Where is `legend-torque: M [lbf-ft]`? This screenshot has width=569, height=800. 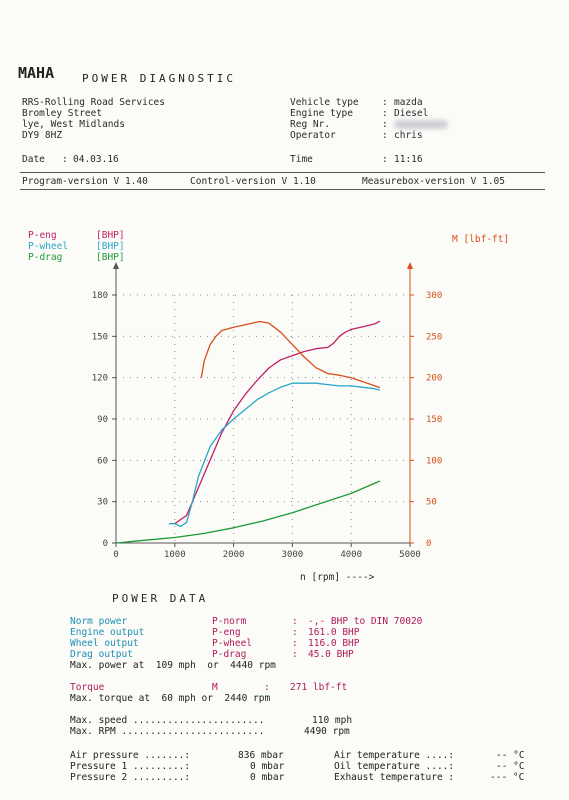 legend-torque: M [lbf-ft] is located at coordinates (481, 239).